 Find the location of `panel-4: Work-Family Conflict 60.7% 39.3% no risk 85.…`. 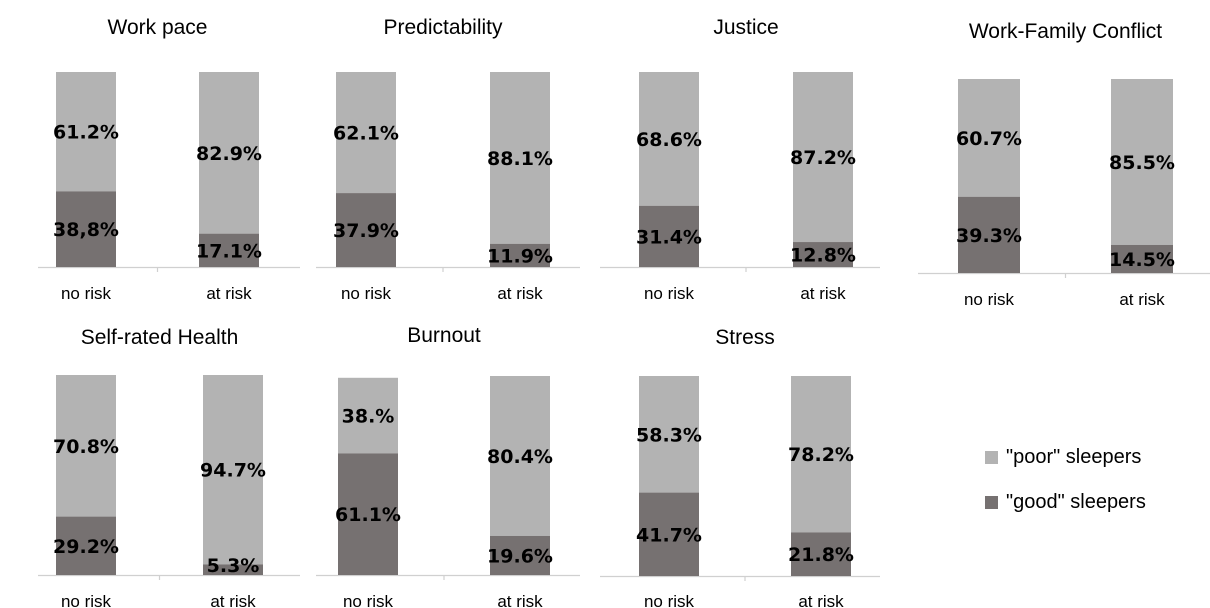

panel-4: Work-Family Conflict 60.7% 39.3% no risk 85.… is located at coordinates (1064, 164).